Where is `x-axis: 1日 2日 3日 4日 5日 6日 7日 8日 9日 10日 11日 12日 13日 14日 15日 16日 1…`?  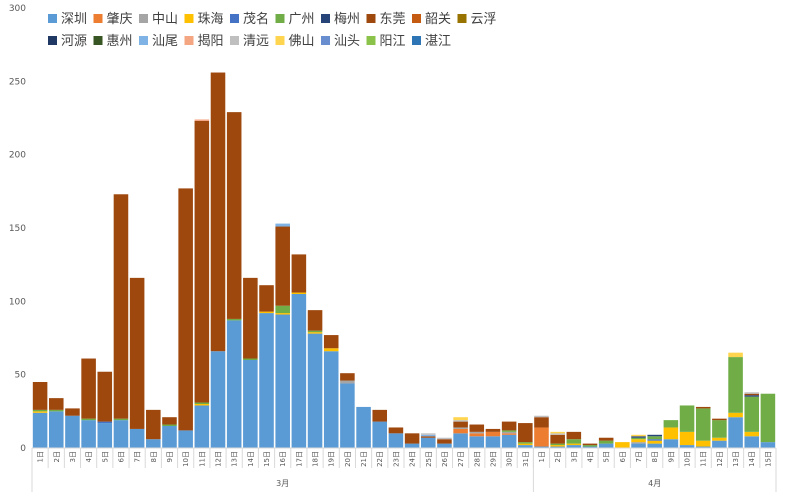 x-axis: 1日 2日 3日 4日 5日 6日 7日 8日 9日 10日 11日 12日 13日 14日 15日 16日 1… is located at coordinates (404, 469).